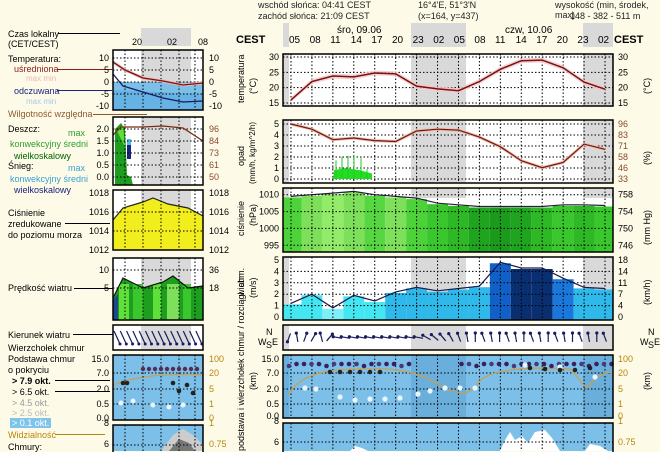 This screenshot has width=660, height=452. What do you see at coordinates (46, 348) in the screenshot?
I see `legend-cloud-top: Wierzchołek chmur` at bounding box center [46, 348].